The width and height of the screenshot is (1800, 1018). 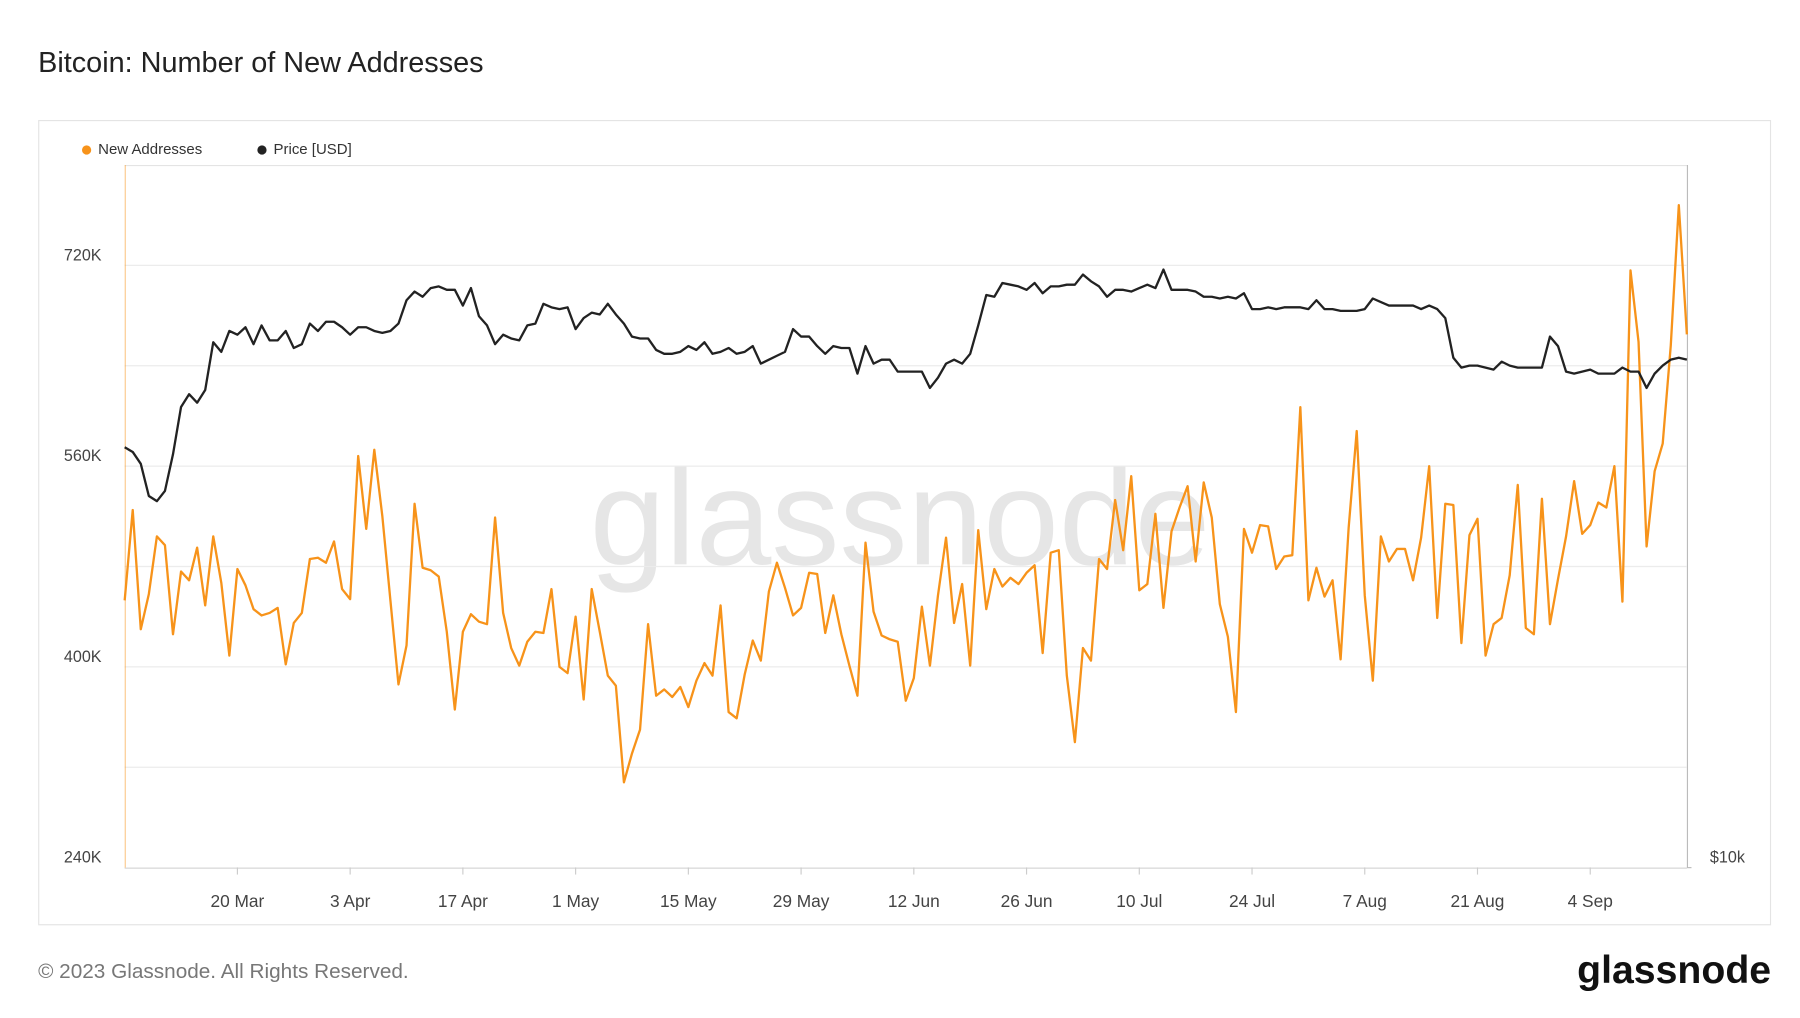 I want to click on legend-label: New Addresses, so click(x=150, y=149).